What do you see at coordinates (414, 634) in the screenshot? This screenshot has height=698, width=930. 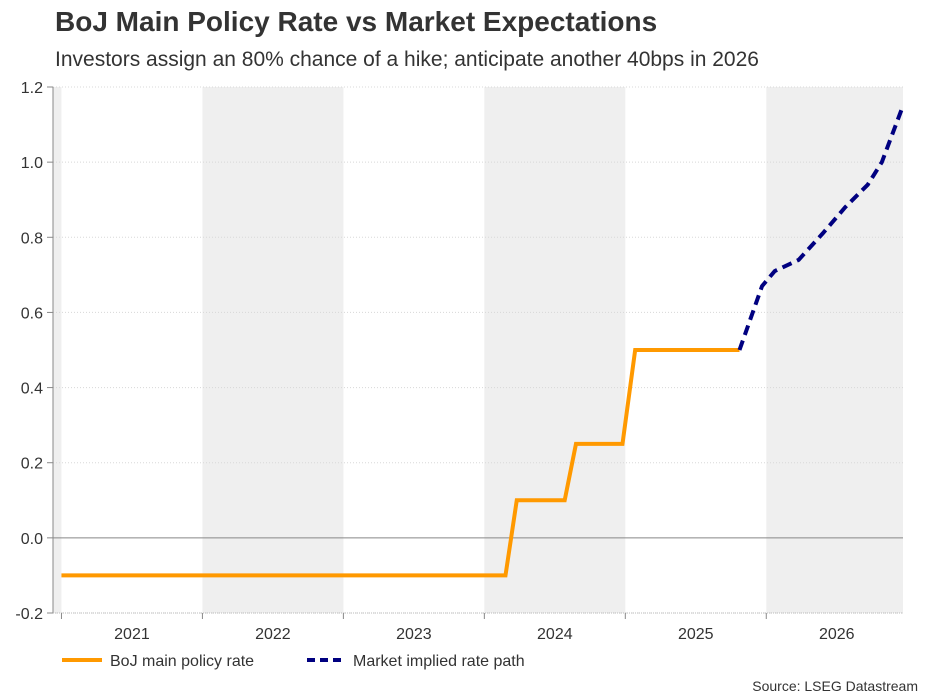 I see `x-tick-label: 2023` at bounding box center [414, 634].